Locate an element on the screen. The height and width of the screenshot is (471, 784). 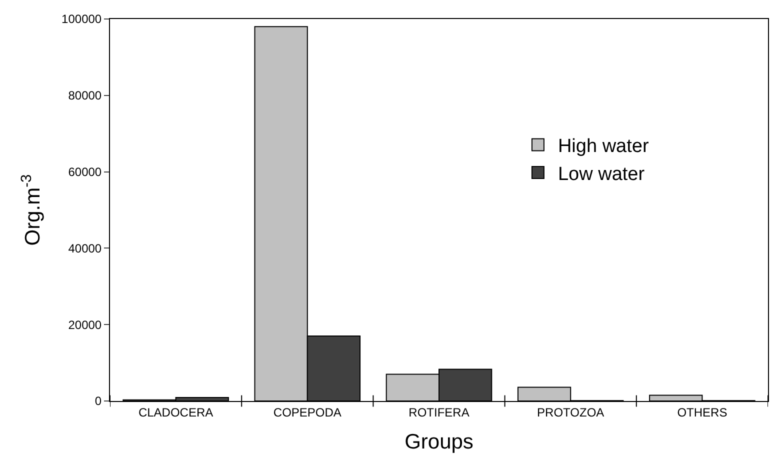
x-tick-label: OTHERS is located at coordinates (702, 412).